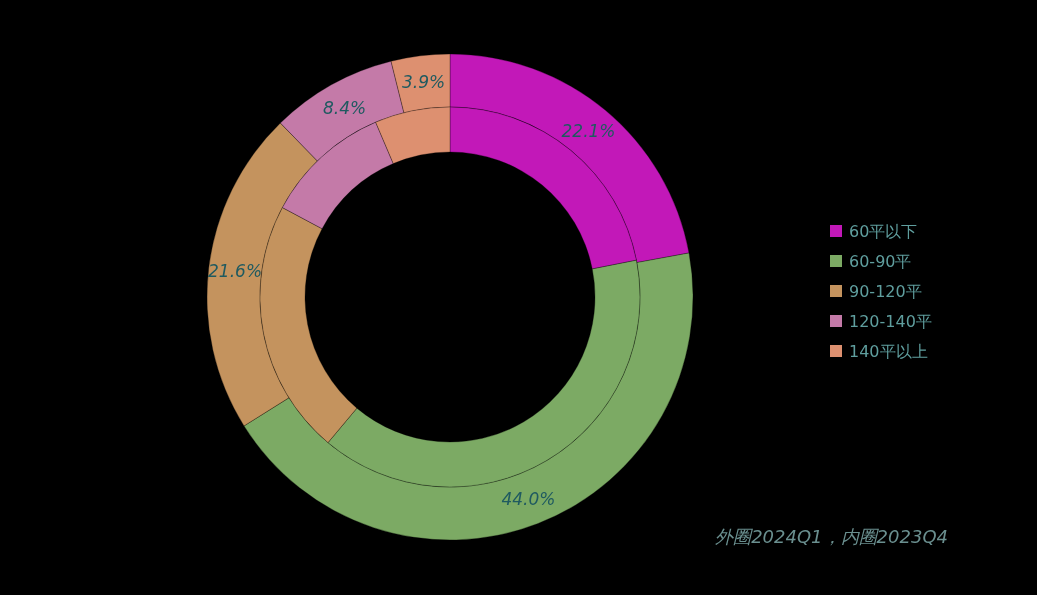  I want to click on legend-label: 60-90平, so click(880, 261).